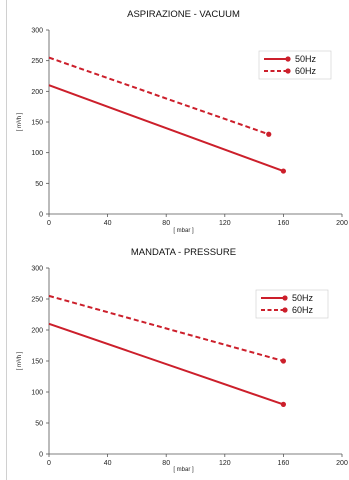  What do you see at coordinates (183, 14) in the screenshot?
I see `chart-title: ASPIRAZIONE - VACUUM` at bounding box center [183, 14].